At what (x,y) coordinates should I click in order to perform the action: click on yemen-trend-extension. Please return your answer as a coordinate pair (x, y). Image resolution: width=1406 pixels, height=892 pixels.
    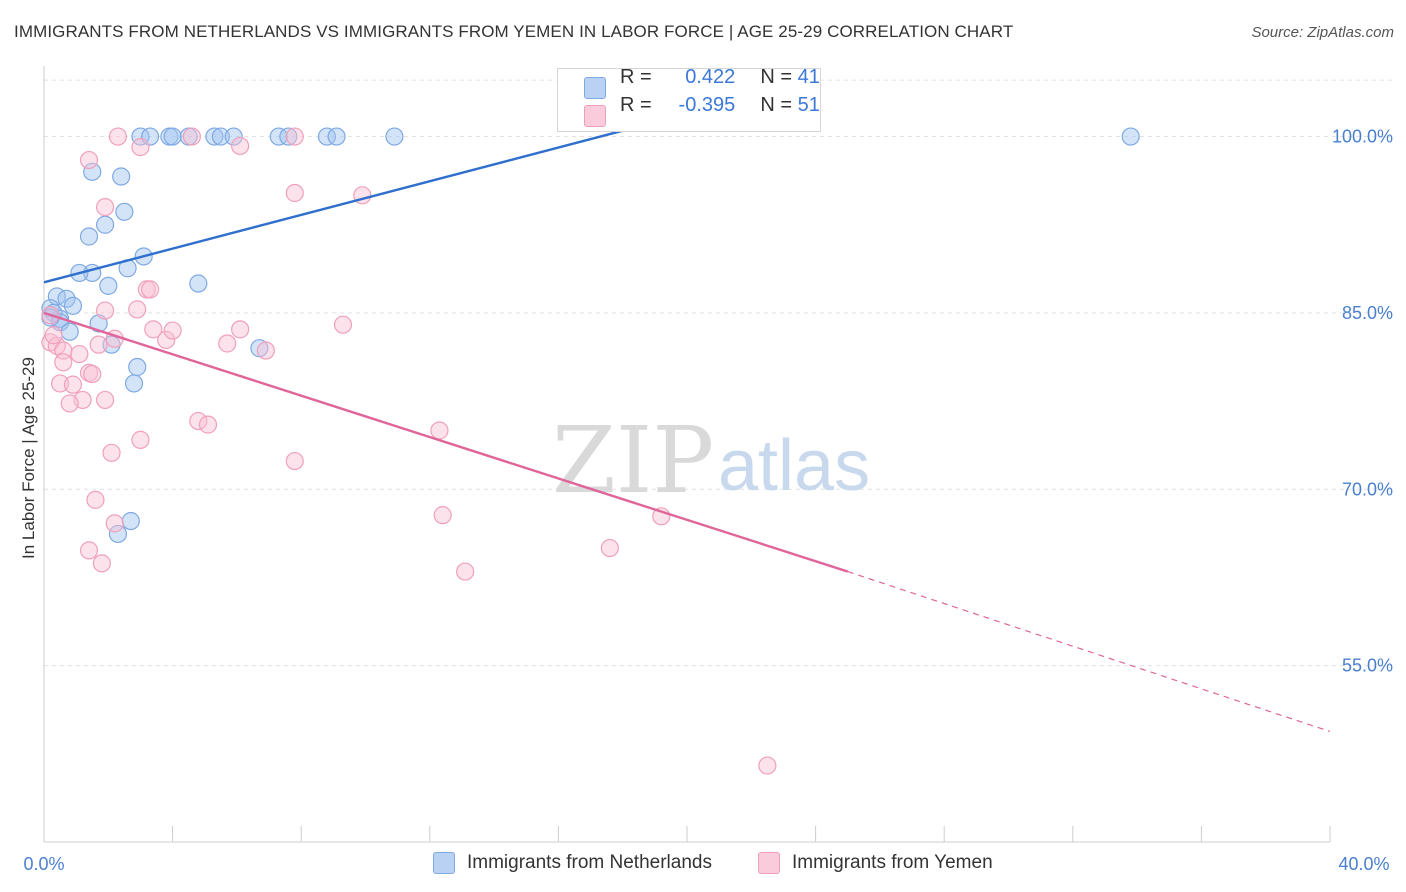
    Looking at the image, I should click on (1089, 652).